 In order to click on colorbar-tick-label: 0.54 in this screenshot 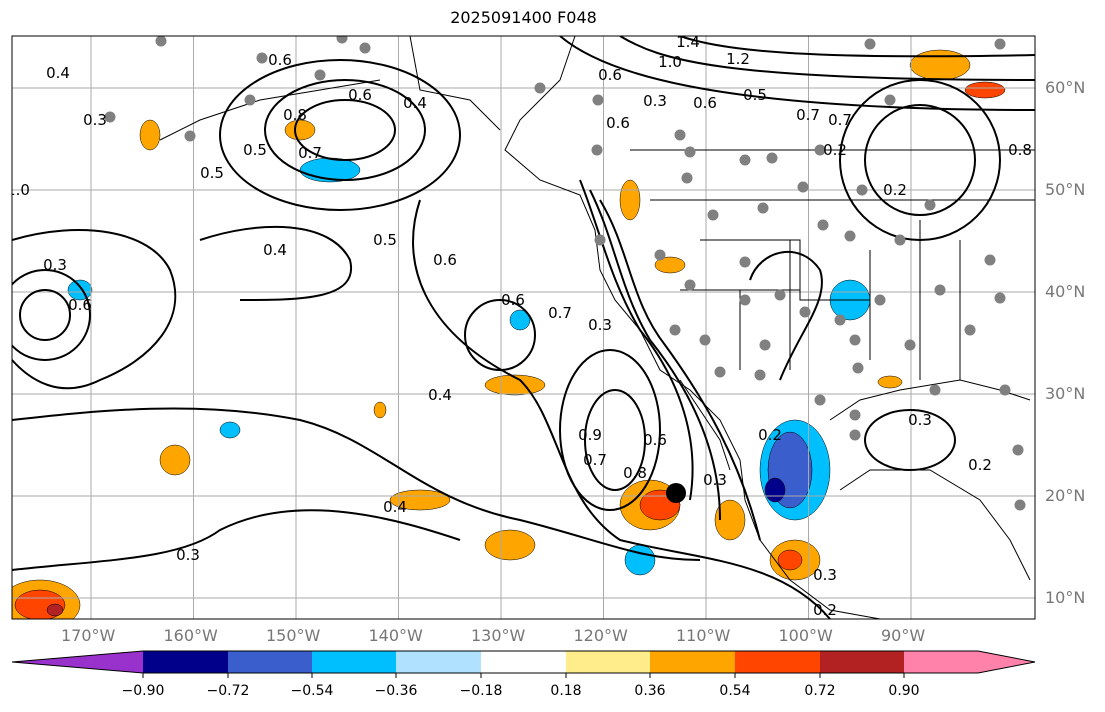, I will do `click(735, 691)`.